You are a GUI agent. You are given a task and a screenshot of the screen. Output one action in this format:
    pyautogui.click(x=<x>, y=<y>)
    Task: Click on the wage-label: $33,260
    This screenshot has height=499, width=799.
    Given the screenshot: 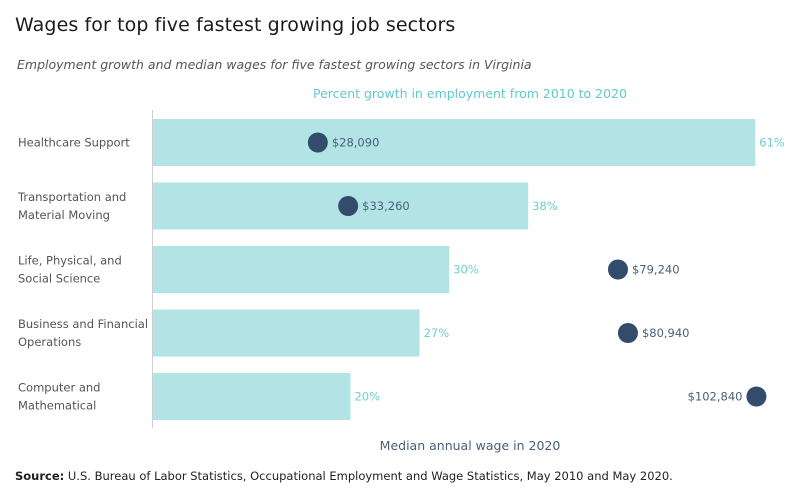 What is the action you would take?
    pyautogui.click(x=386, y=206)
    